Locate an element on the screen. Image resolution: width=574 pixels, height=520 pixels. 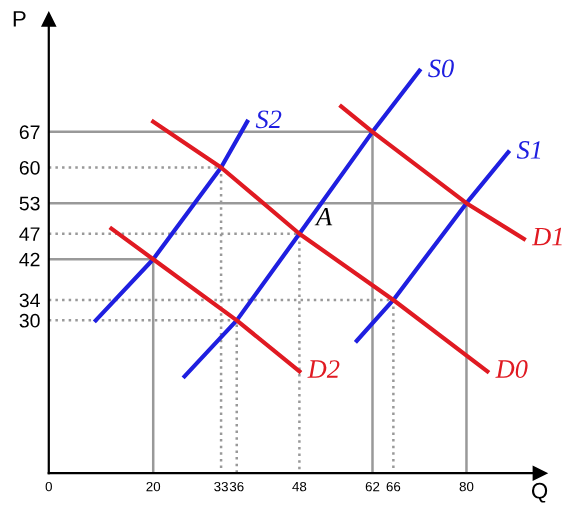
y-tick-label: 34 is located at coordinates (29, 300).